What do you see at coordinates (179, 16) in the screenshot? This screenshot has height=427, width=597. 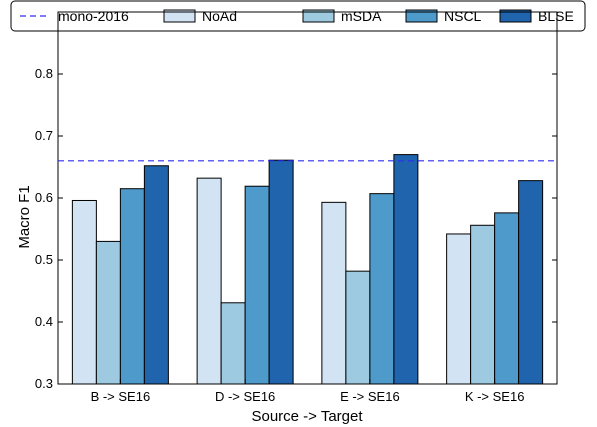 I see `legend-swatch-noad` at bounding box center [179, 16].